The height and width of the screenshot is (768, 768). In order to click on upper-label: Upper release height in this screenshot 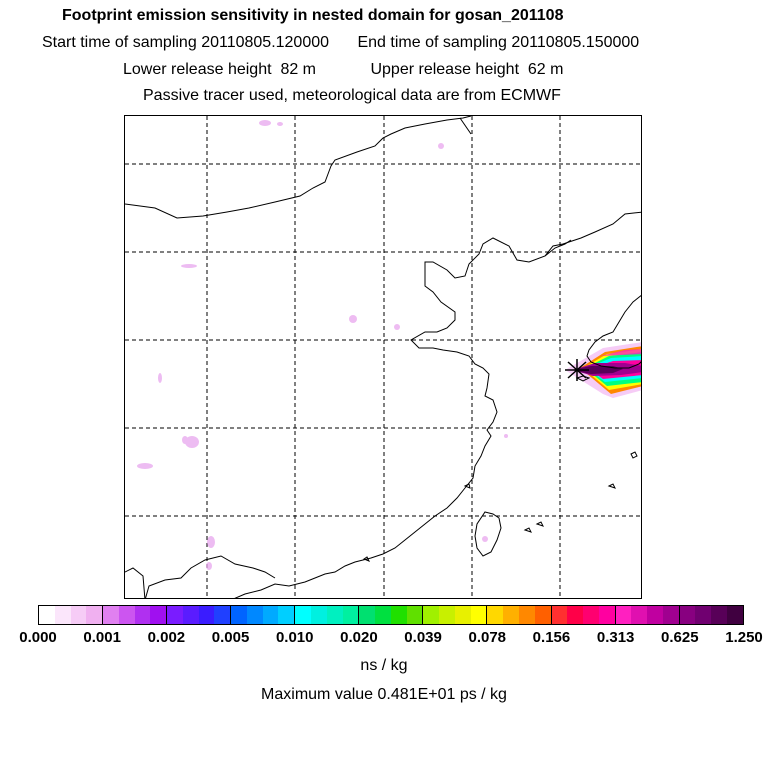, I will do `click(445, 69)`.